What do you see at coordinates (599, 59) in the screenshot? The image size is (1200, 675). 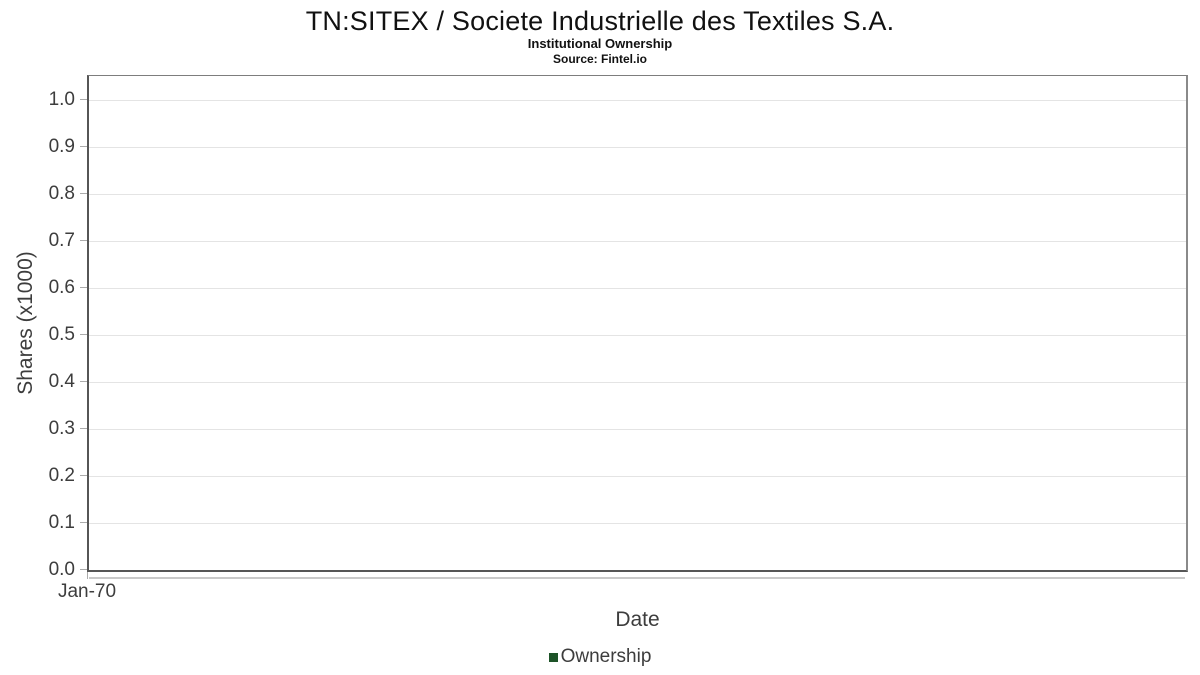 I see `chart-source: Source: Fintel.io` at bounding box center [599, 59].